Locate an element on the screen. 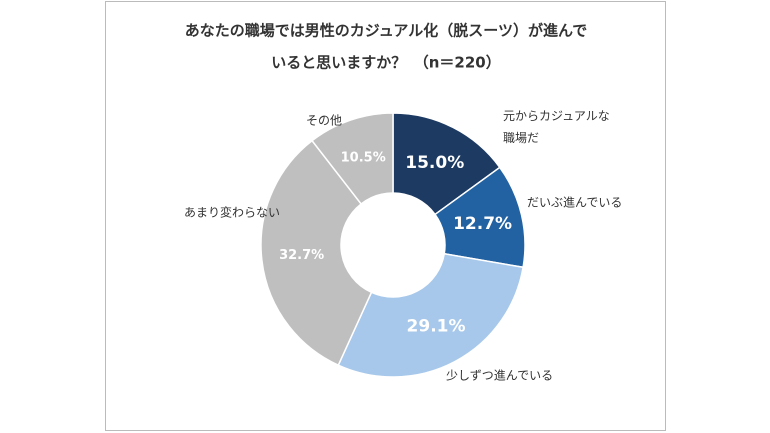  value-label: 15.0% is located at coordinates (434, 163).